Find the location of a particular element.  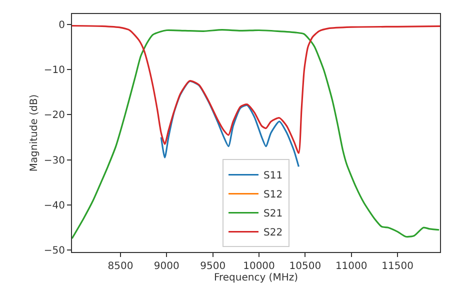

legend-label: S22 is located at coordinates (273, 233).